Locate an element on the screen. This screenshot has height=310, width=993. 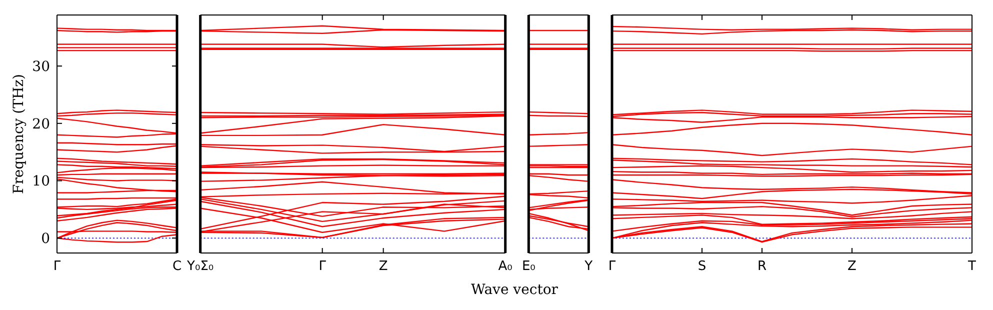
y-tick-label: 30 is located at coordinates (41, 66).